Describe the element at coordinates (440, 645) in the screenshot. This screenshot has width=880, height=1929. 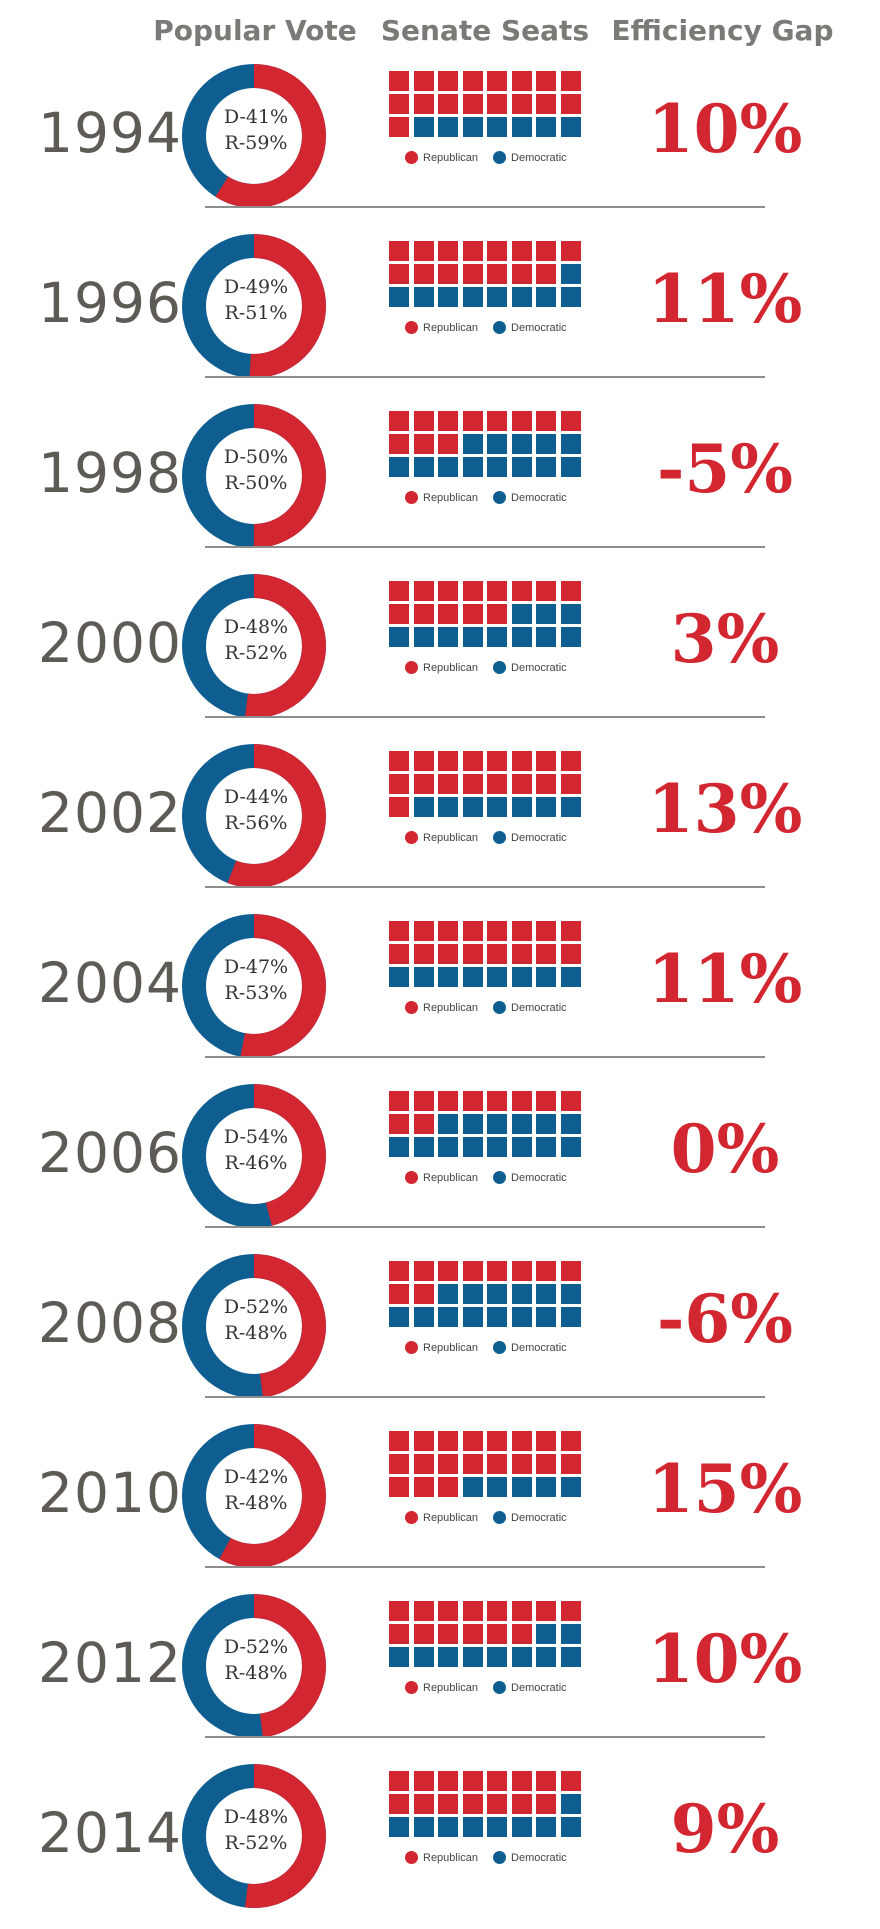
I see `election-row: 2000 D-48% R-52% Republican Democratic 3%` at that location.